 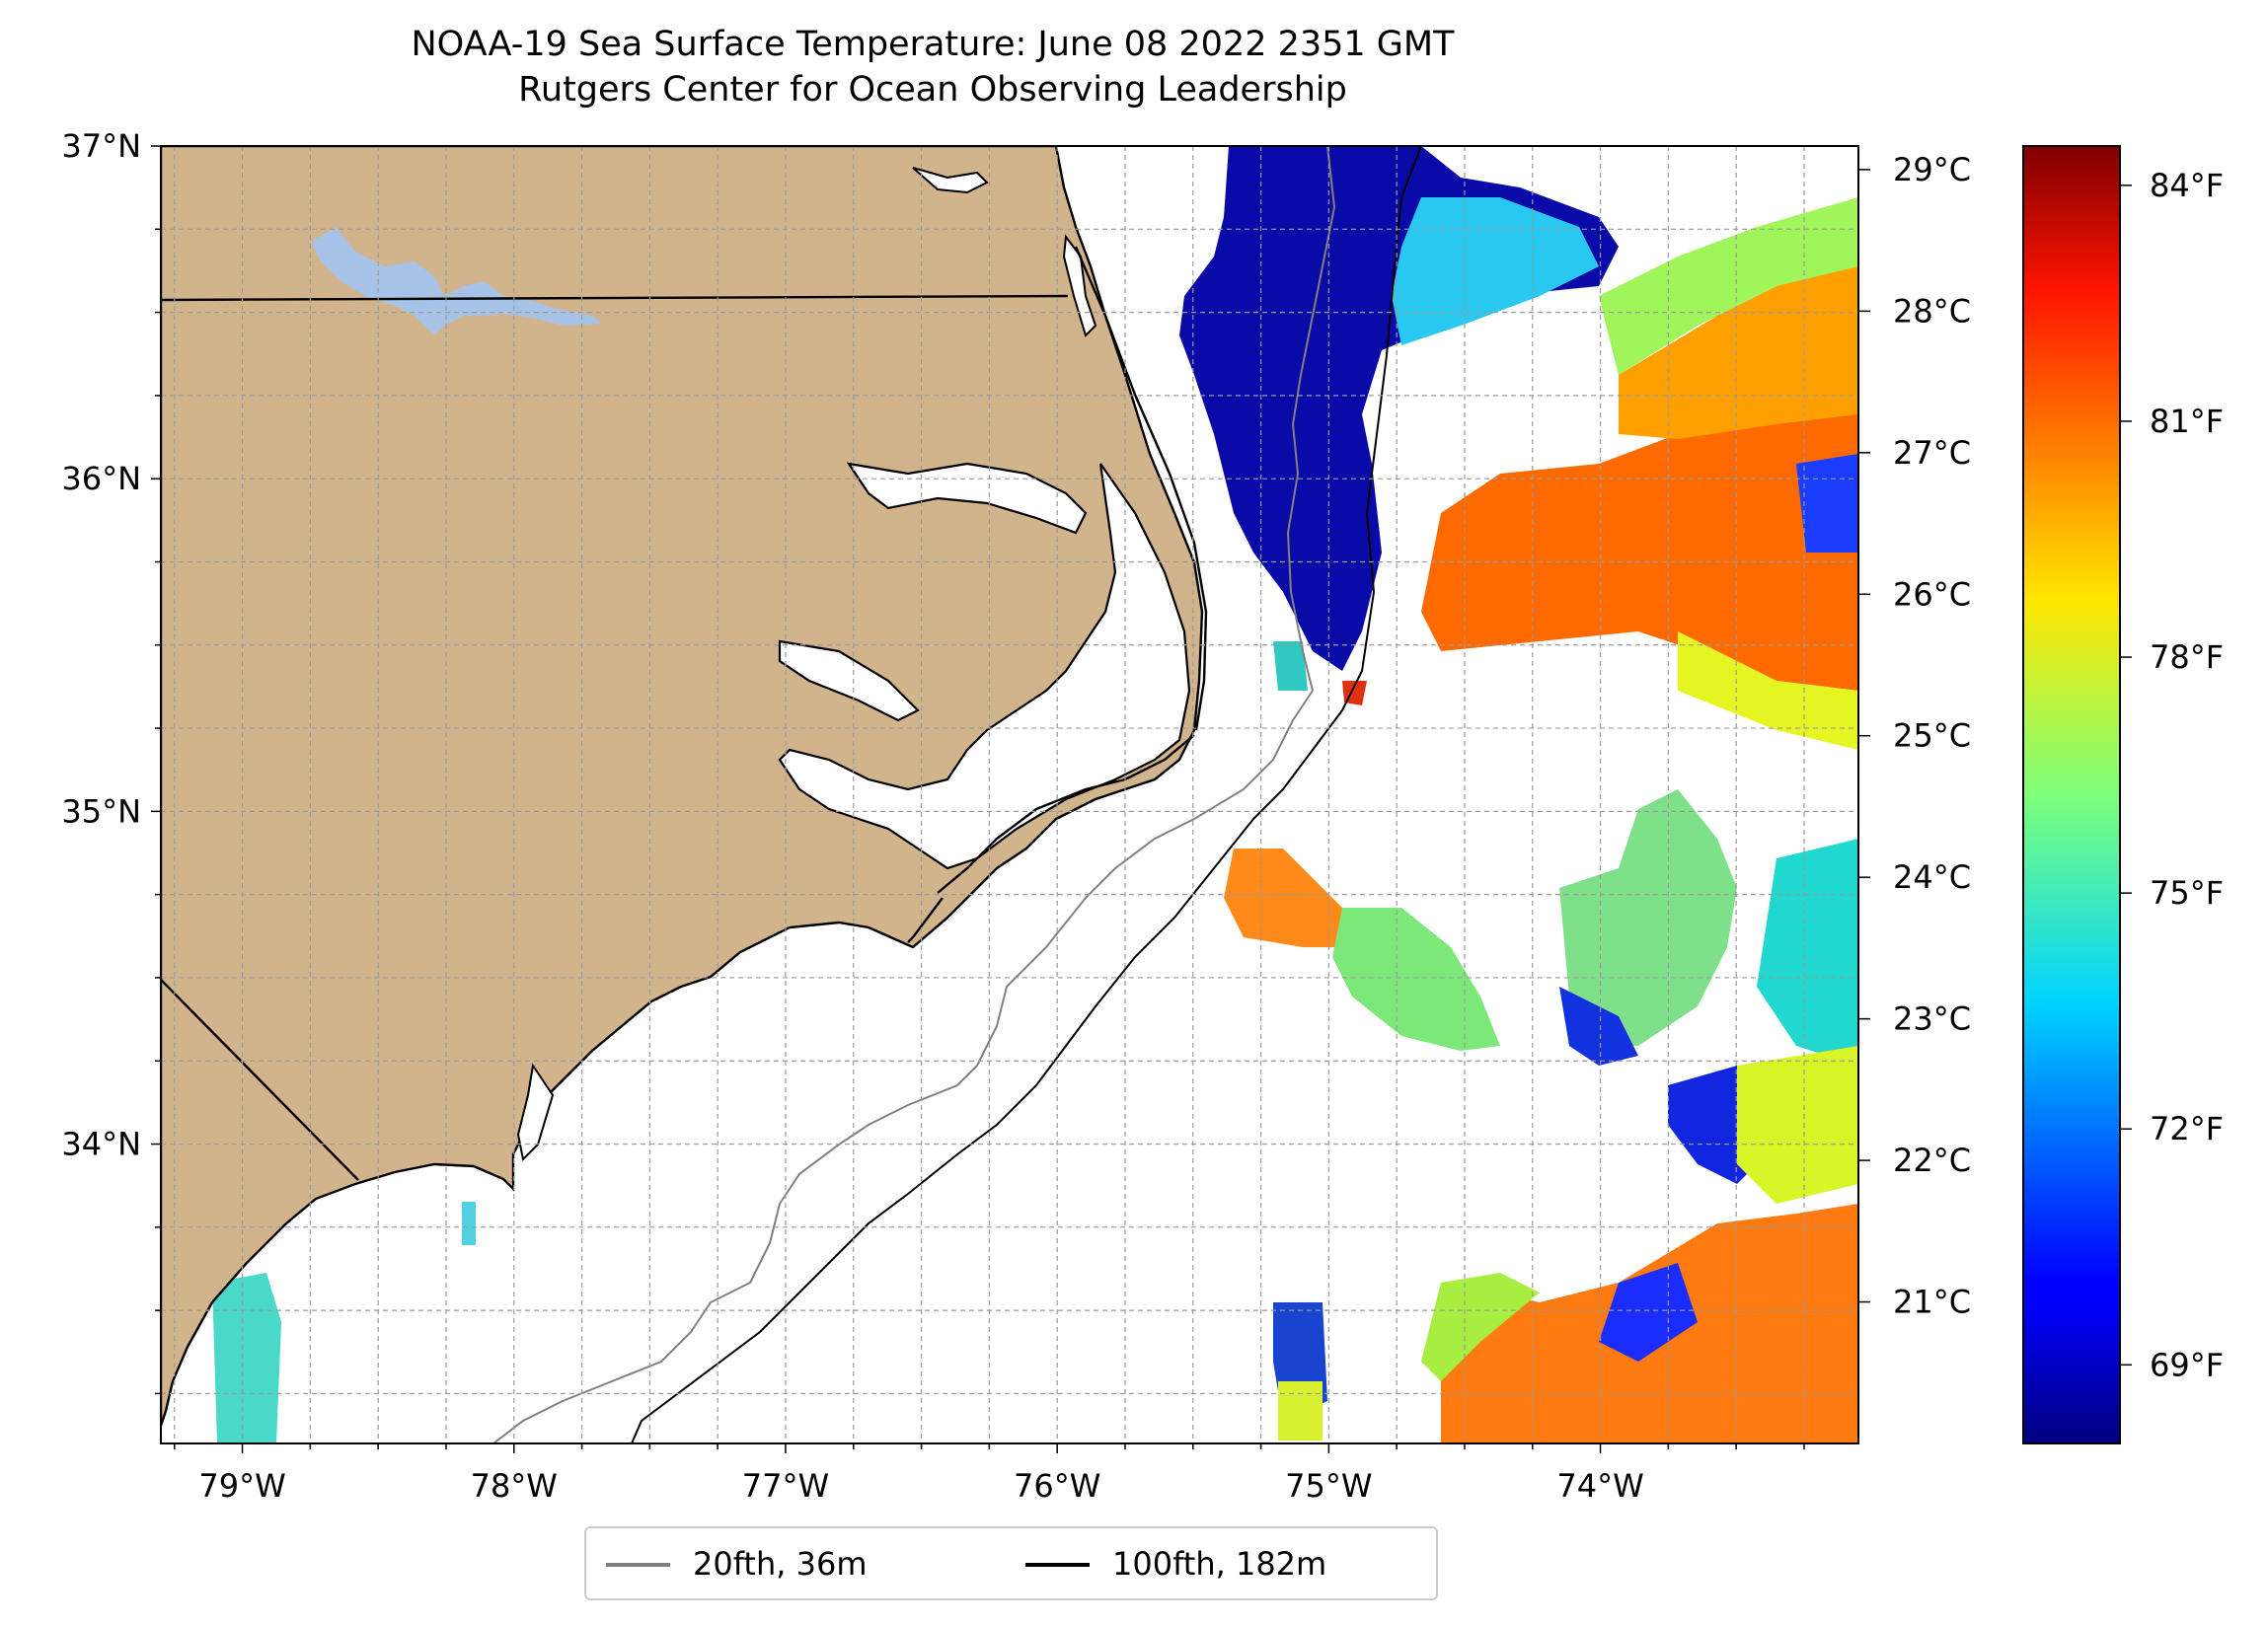 What do you see at coordinates (1648, 917) in the screenshot?
I see `sst-patch-south-east-green` at bounding box center [1648, 917].